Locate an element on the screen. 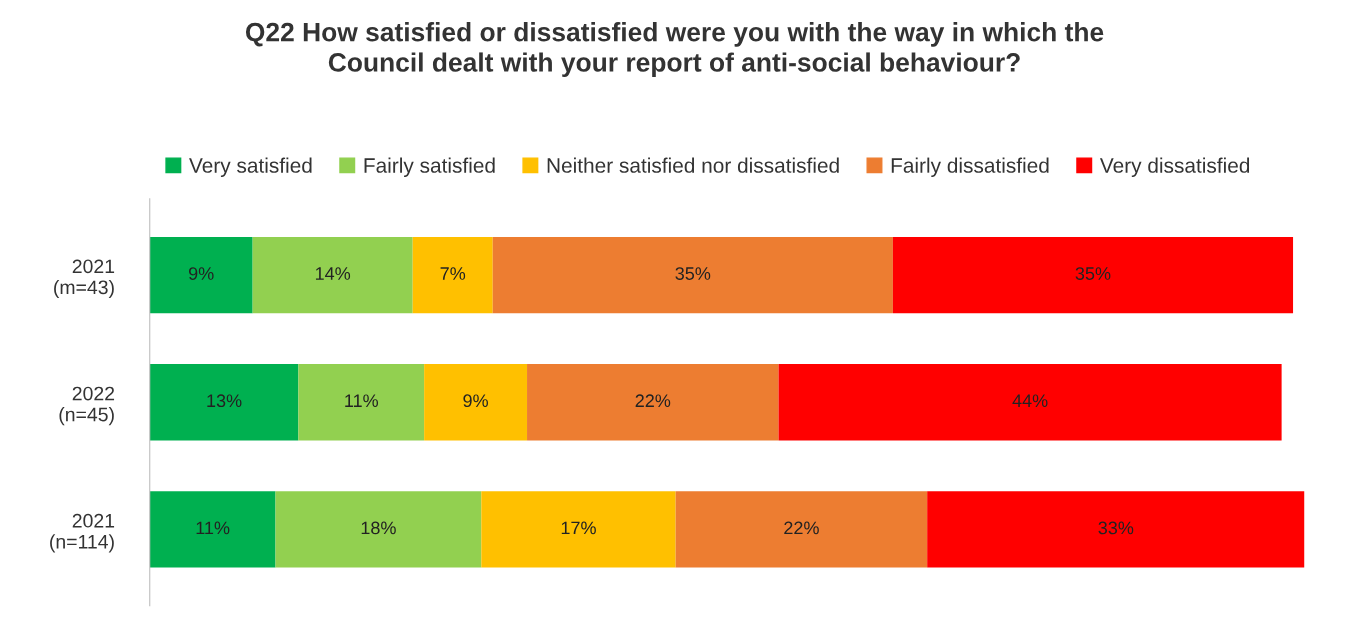  data-label: 33% is located at coordinates (1116, 528).